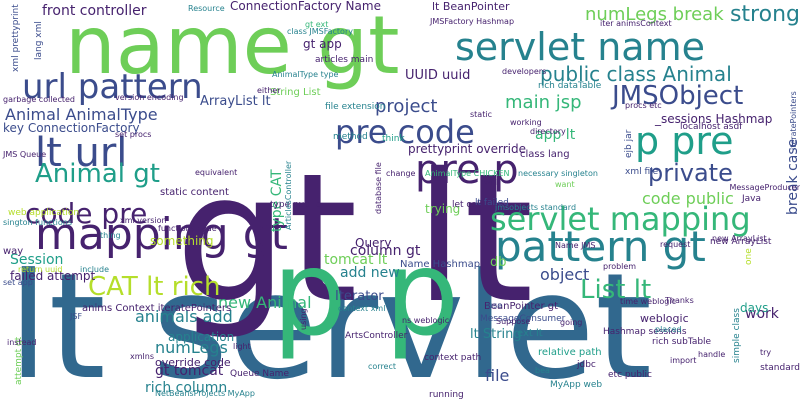  What do you see at coordinates (38, 222) in the screenshot?
I see `word: sington functions` at bounding box center [38, 222].